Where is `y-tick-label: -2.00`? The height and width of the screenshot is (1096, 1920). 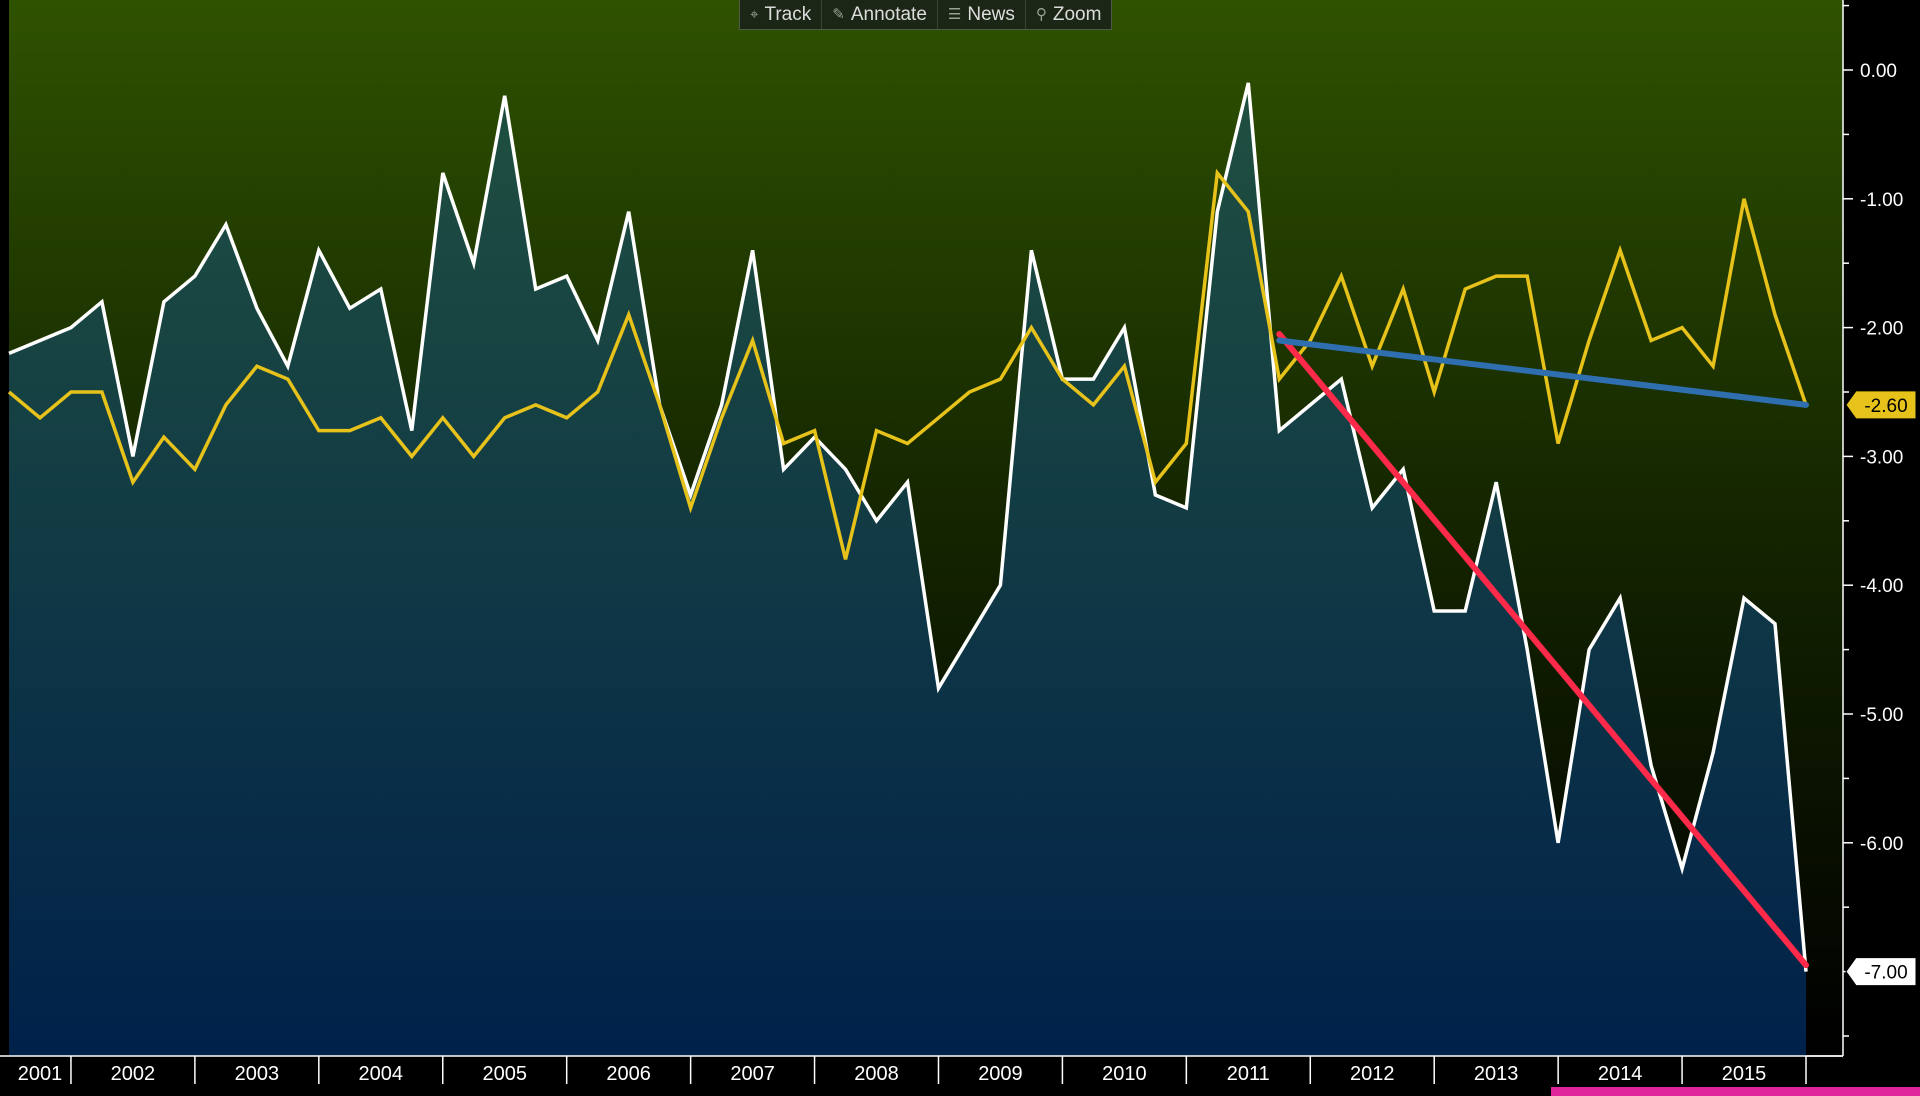
y-tick-label: -2.00 is located at coordinates (1881, 329).